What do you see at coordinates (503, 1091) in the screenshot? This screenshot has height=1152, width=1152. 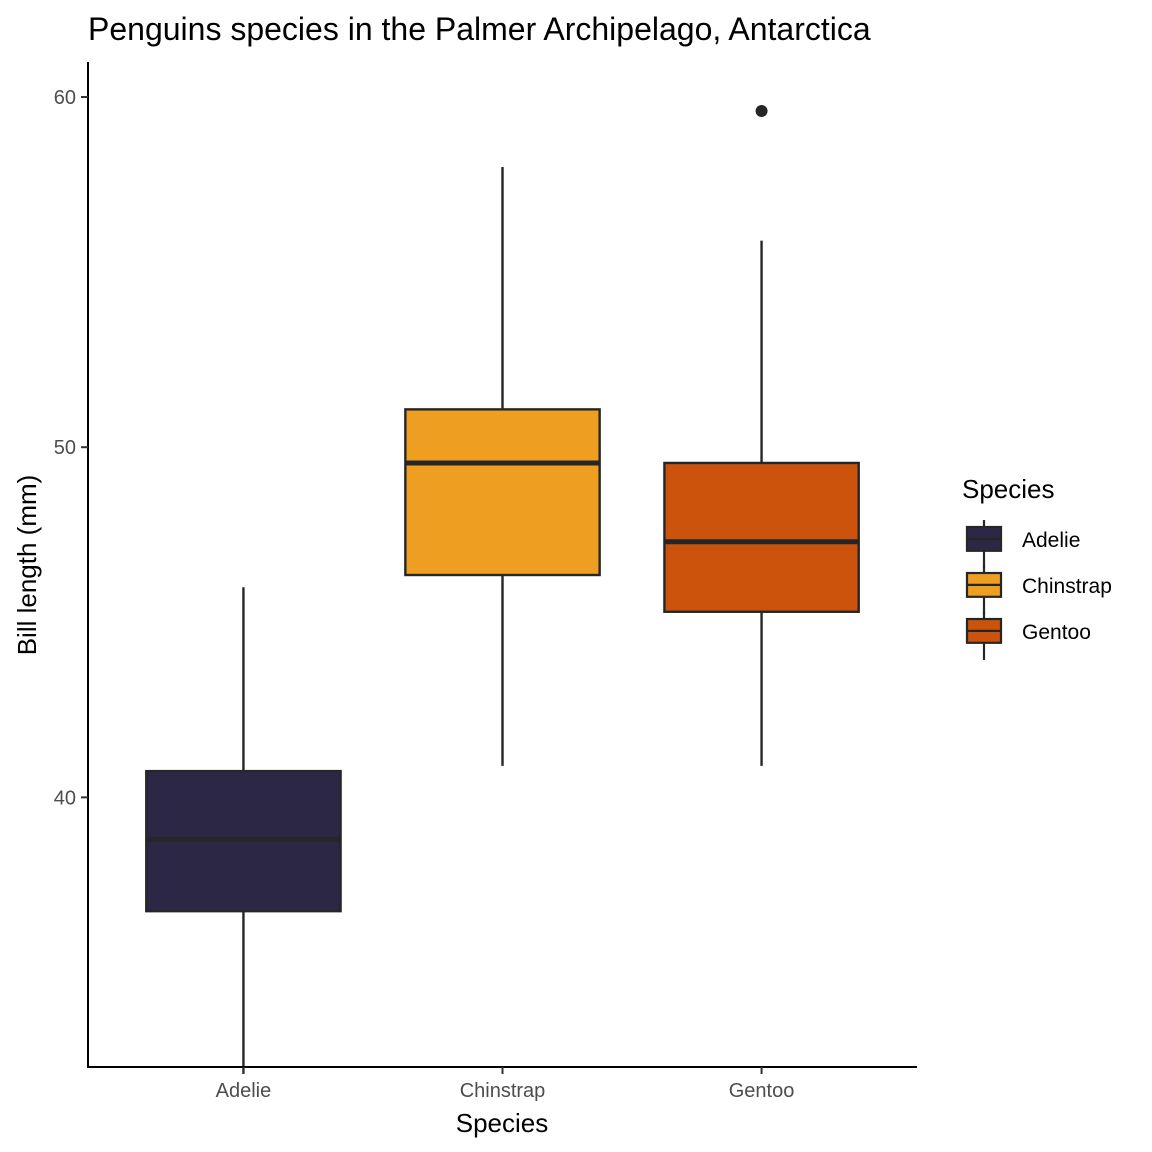 I see `x-tick-label-chinstrap: Chinstrap` at bounding box center [503, 1091].